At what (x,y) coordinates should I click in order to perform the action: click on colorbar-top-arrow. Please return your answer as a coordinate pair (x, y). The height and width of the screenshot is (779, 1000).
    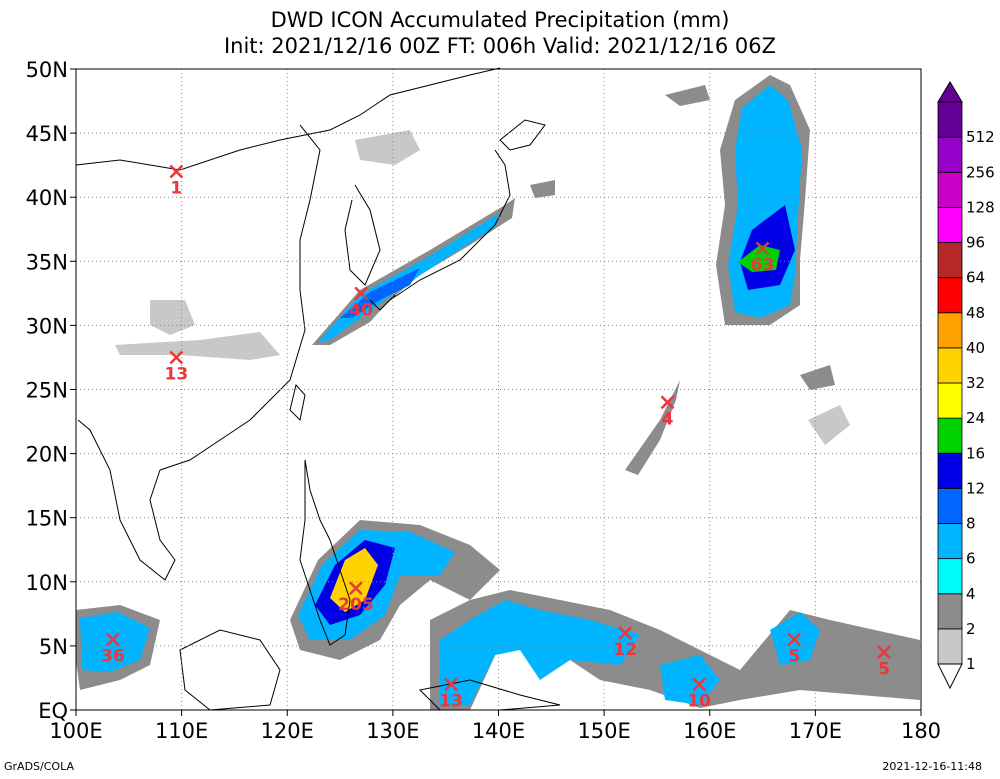
    Looking at the image, I should click on (950, 92).